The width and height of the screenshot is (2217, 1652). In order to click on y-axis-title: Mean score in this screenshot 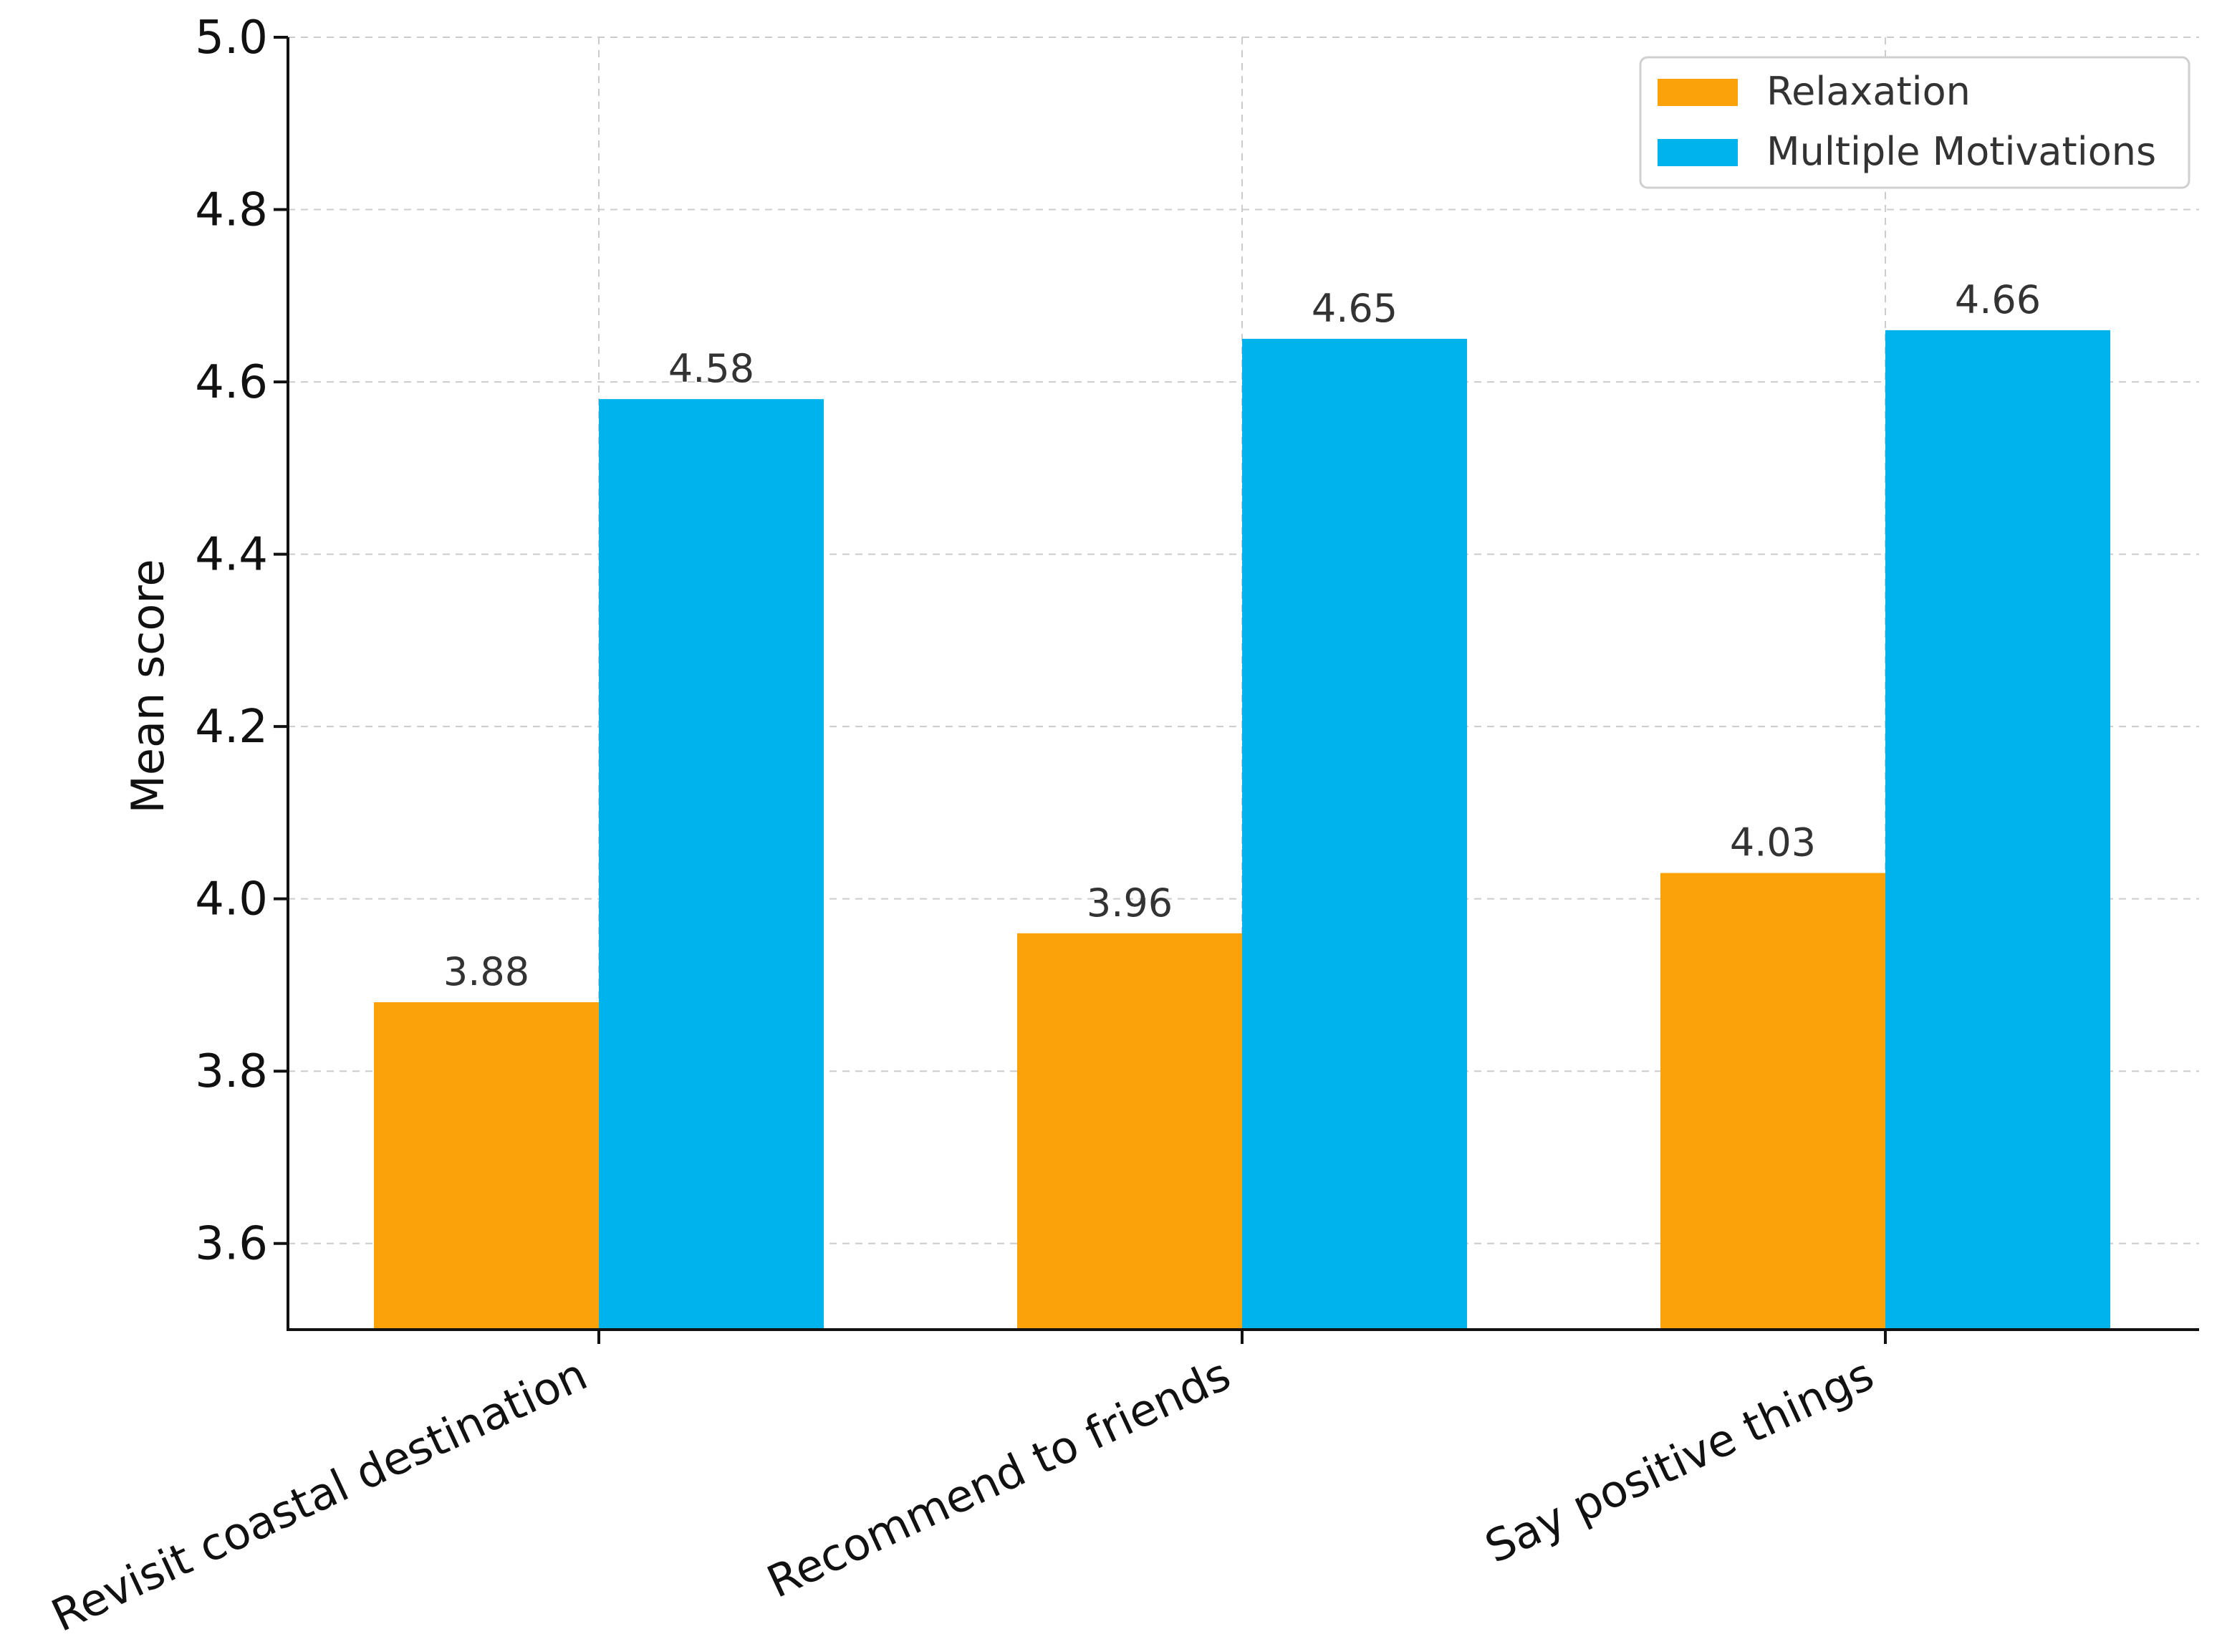, I will do `click(148, 686)`.